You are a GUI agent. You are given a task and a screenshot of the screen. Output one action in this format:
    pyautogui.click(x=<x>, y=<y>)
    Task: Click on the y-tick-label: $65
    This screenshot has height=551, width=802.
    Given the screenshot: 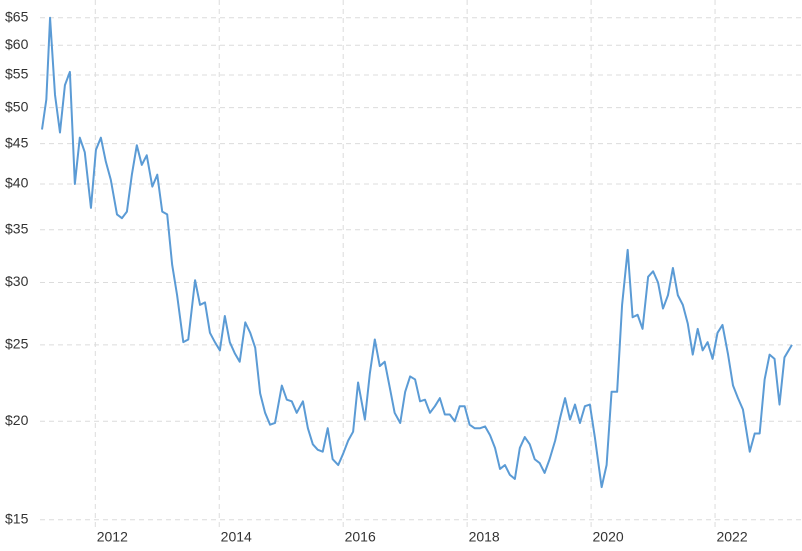 What is the action you would take?
    pyautogui.click(x=17, y=17)
    